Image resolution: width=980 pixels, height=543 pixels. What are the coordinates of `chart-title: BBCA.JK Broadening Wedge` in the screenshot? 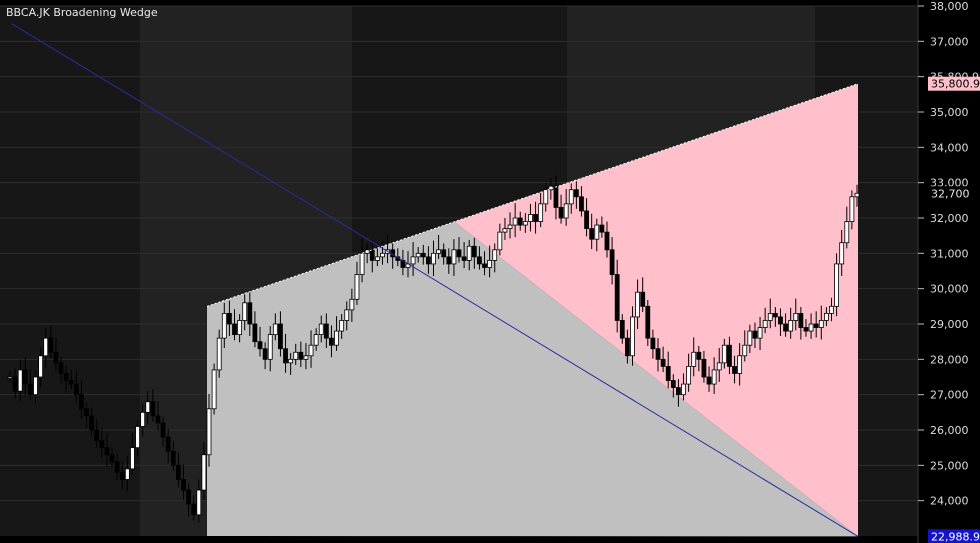 It's located at (82, 12).